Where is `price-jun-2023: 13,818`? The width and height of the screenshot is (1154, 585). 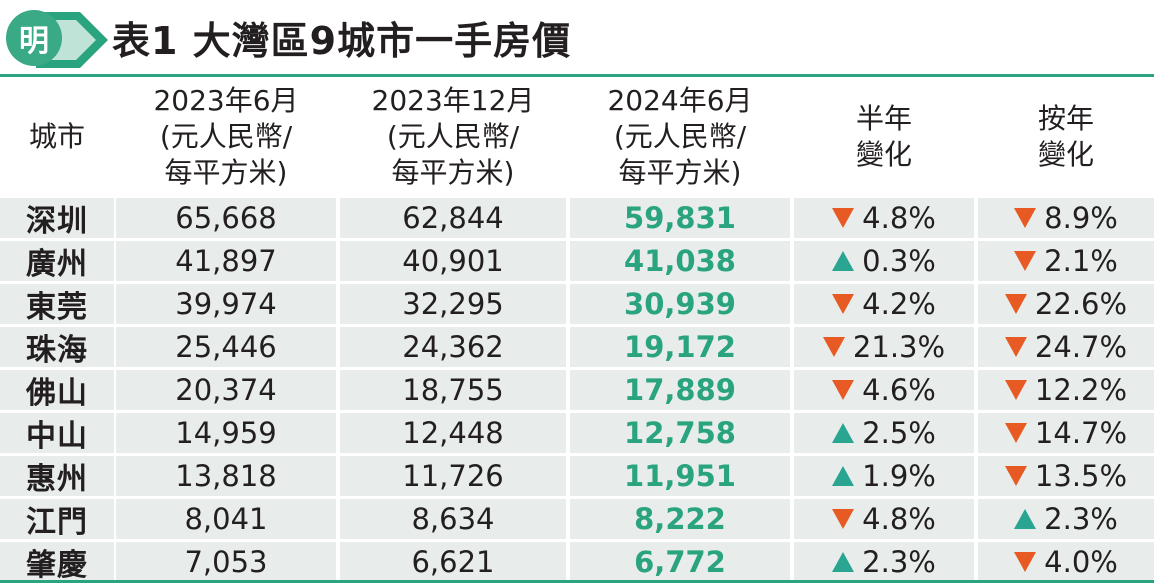
price-jun-2023: 13,818 is located at coordinates (226, 476).